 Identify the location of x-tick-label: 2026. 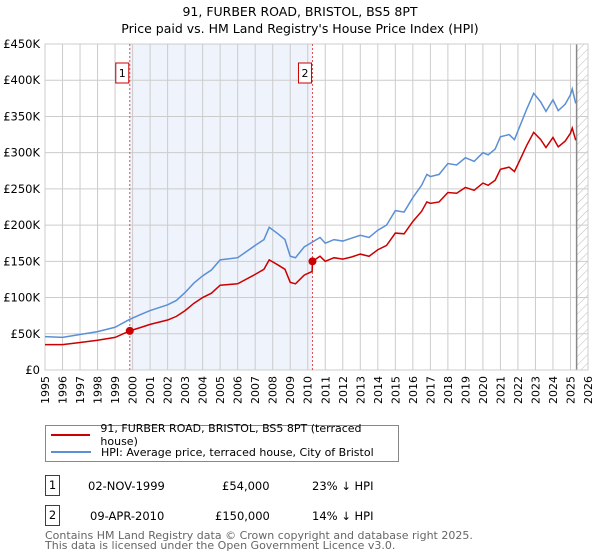
(588, 390).